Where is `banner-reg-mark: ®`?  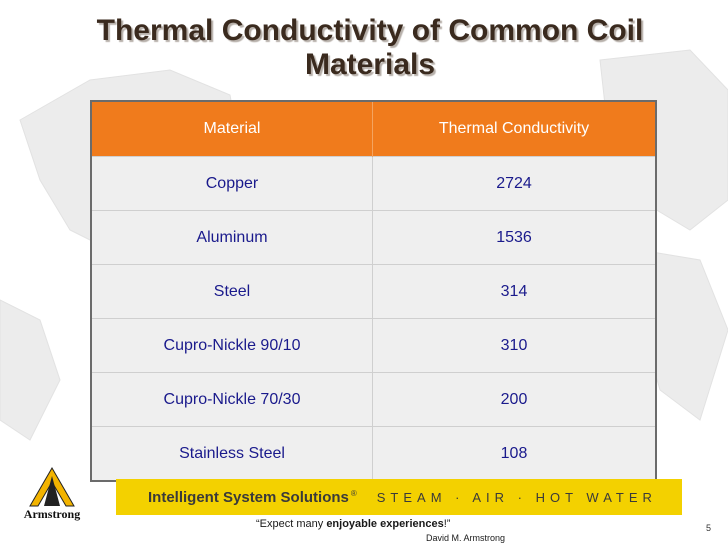 banner-reg-mark: ® is located at coordinates (353, 493).